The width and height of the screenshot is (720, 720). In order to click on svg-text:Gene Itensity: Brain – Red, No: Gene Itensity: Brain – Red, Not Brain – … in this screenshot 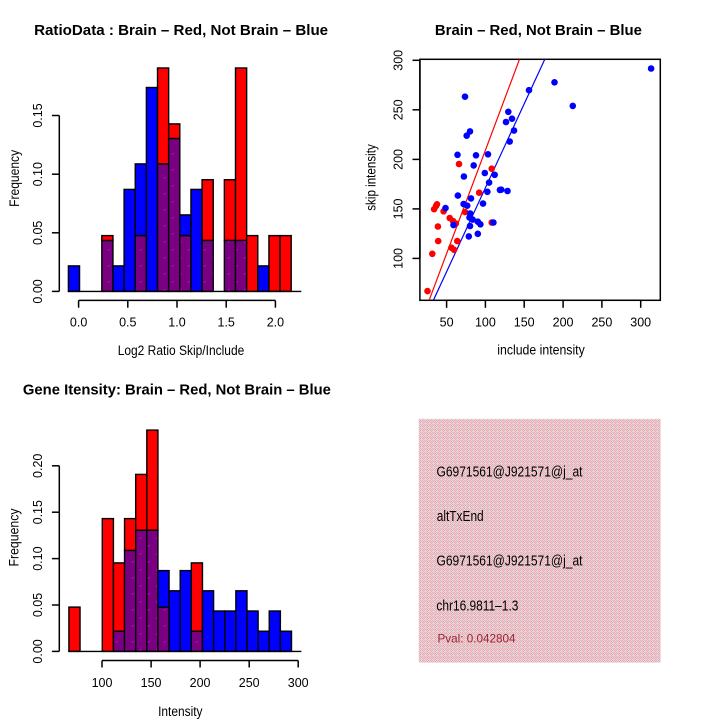, I will do `click(177, 390)`.